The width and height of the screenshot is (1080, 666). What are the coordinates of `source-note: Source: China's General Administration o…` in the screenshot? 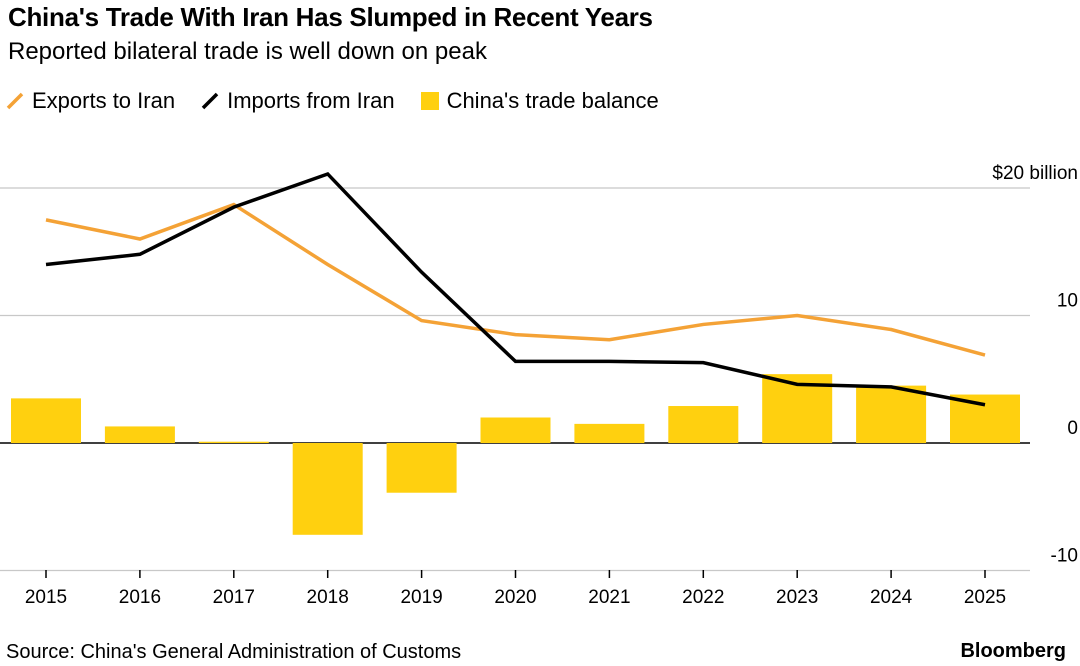 It's located at (234, 652).